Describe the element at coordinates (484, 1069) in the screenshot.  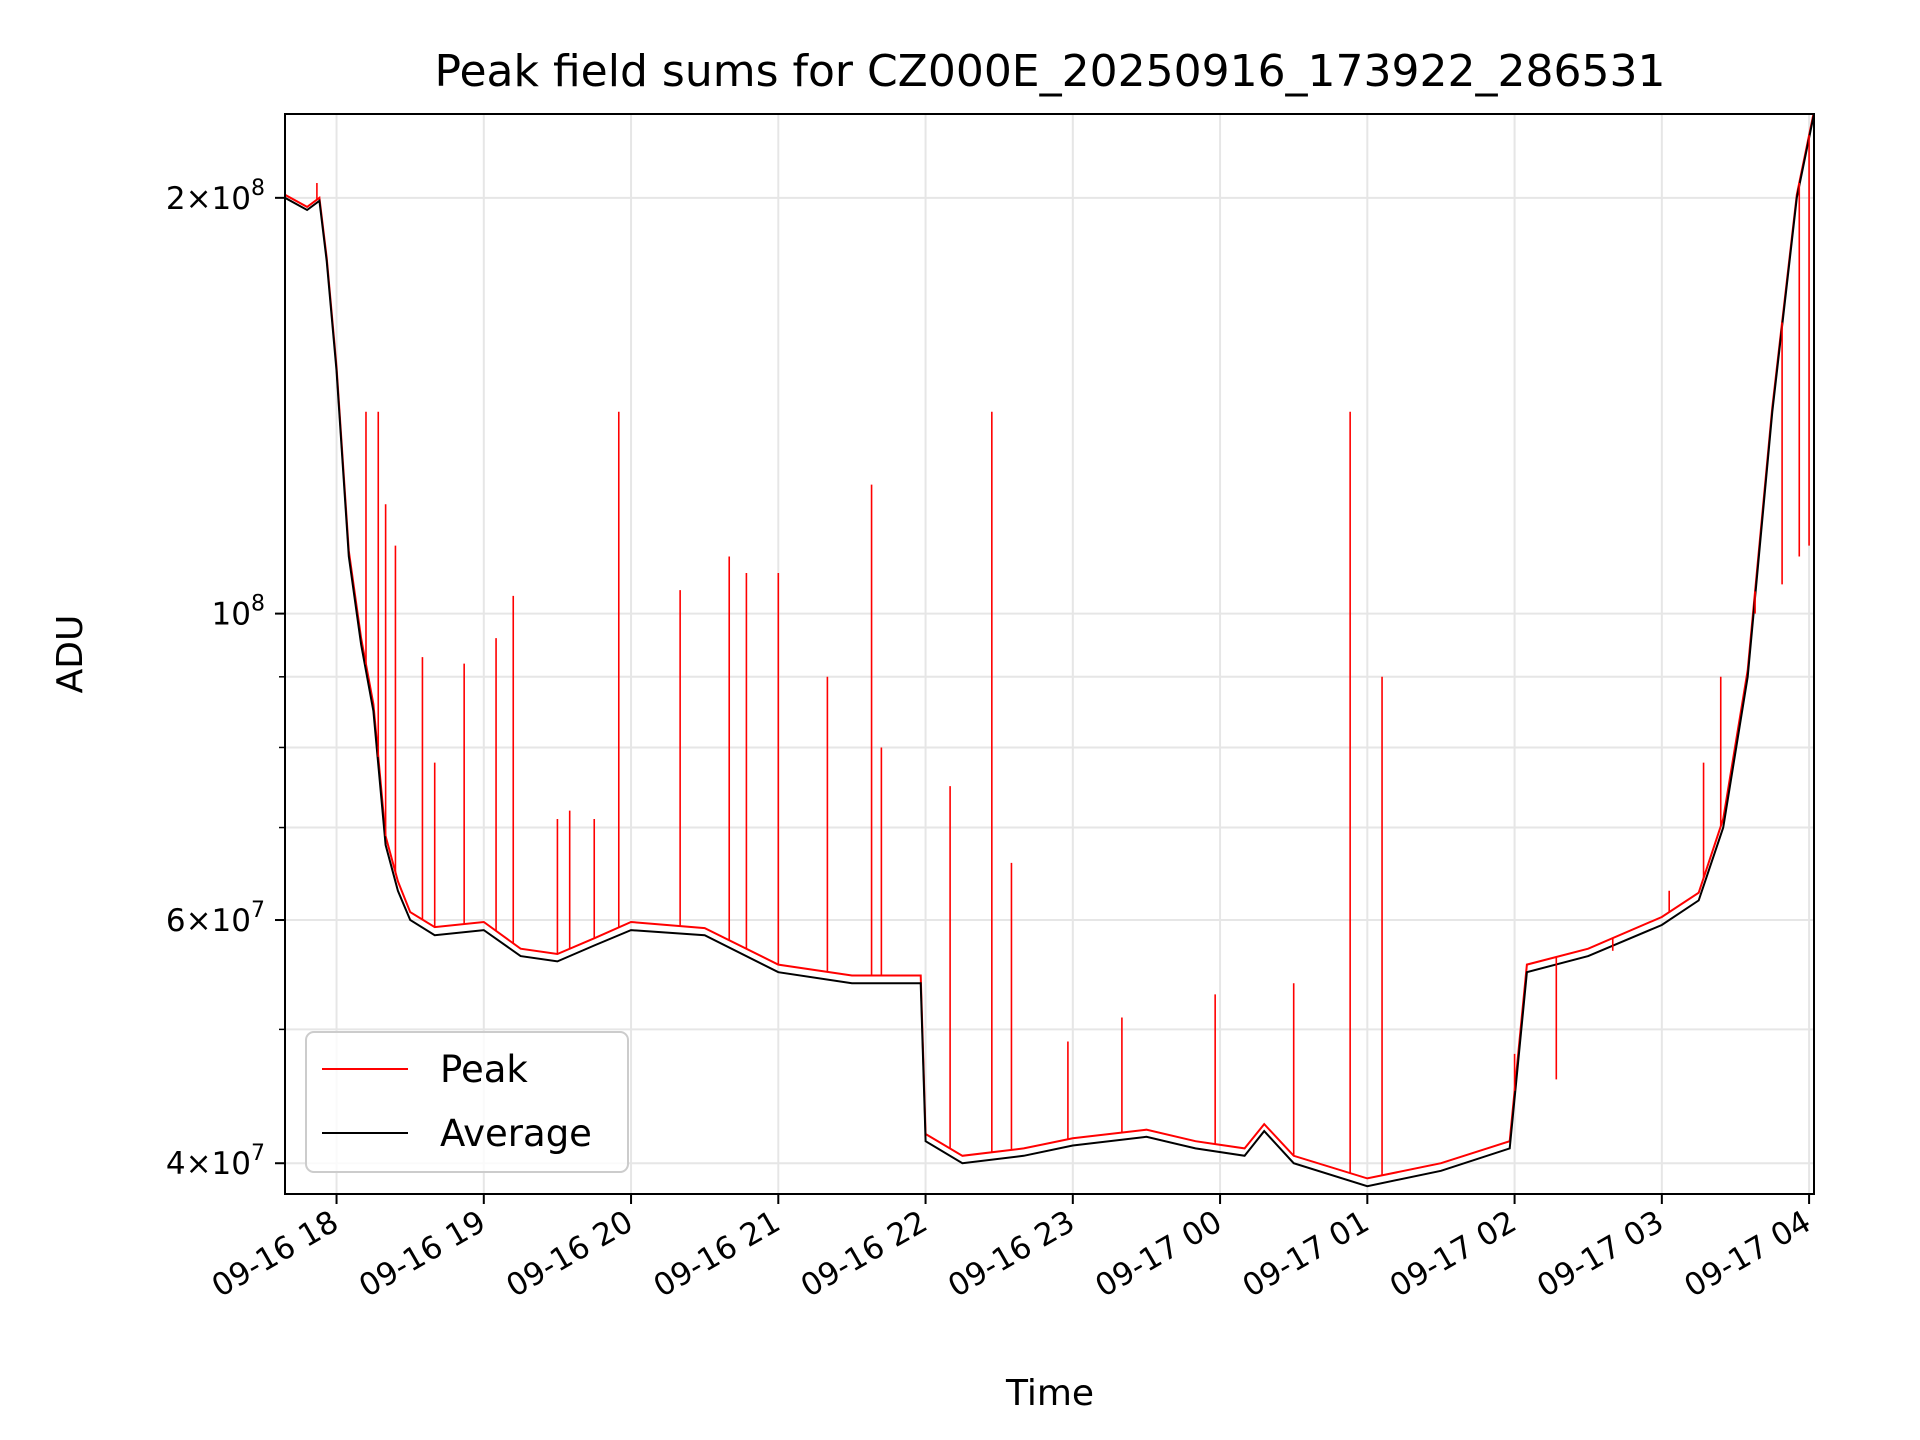
I see `legend-peak-label: Peak` at that location.